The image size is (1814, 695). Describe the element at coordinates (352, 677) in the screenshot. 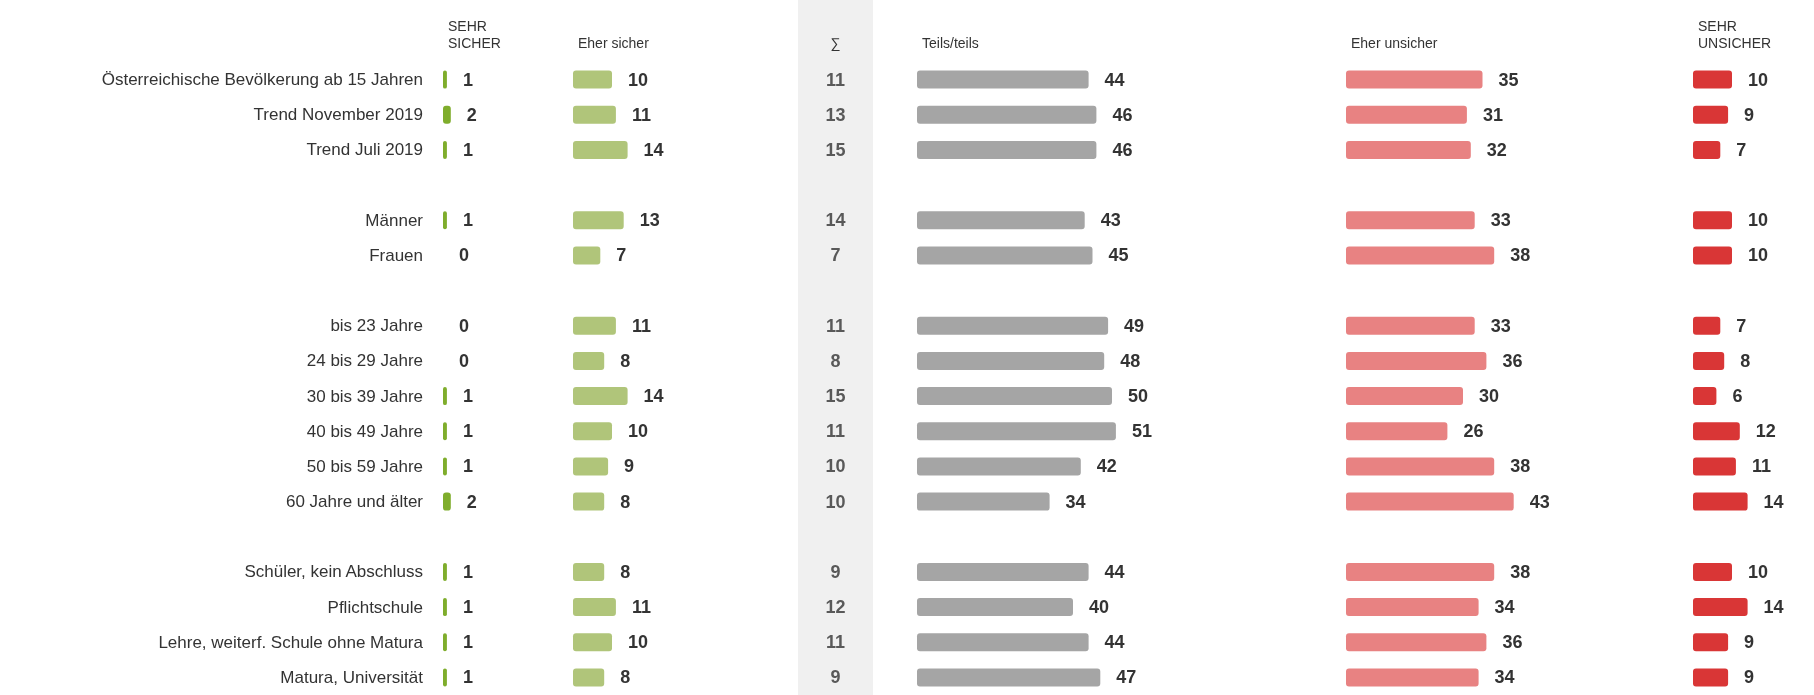

I see `y-tick-label: Matura, Universität` at that location.